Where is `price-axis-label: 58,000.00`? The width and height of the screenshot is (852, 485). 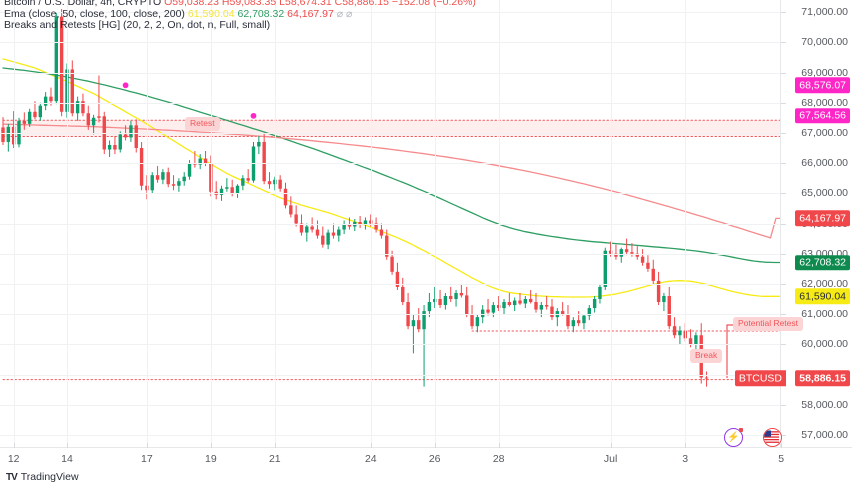
price-axis-label: 58,000.00 is located at coordinates (824, 404).